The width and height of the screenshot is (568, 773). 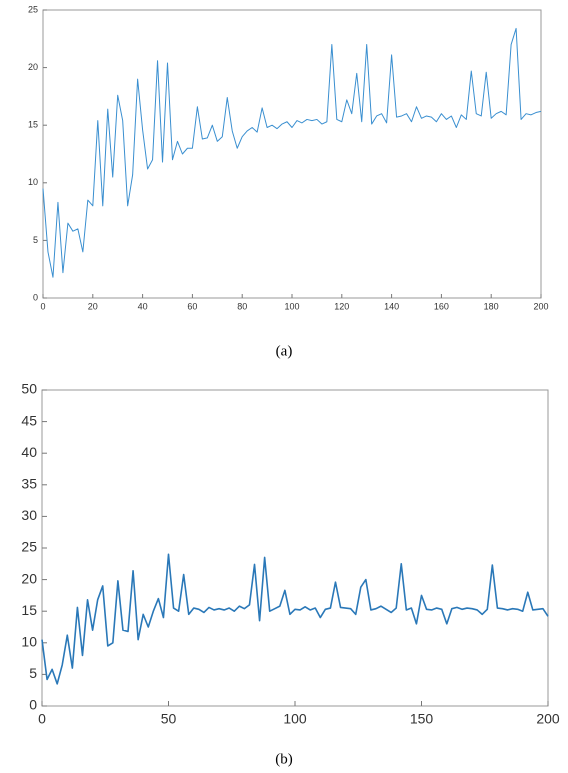 I want to click on caption: (a), so click(x=284, y=351).